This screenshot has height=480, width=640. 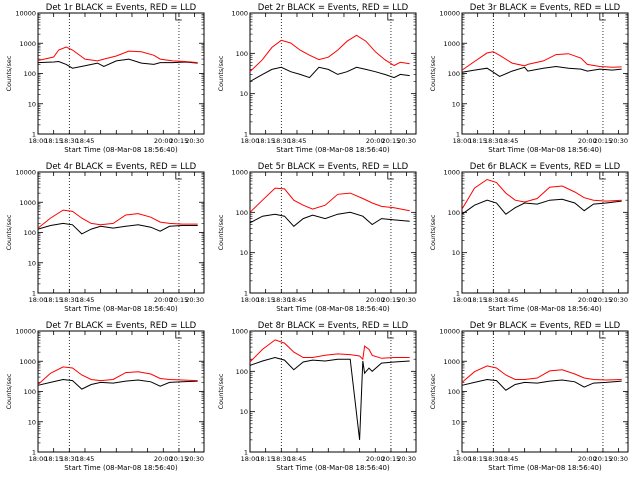 I want to click on chart-title: Det 2r BLACK = Events, RED = LLD, so click(x=333, y=8).